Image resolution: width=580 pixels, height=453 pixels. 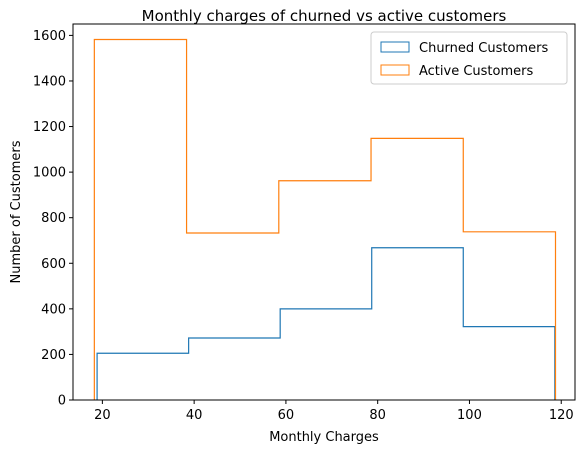 I want to click on y-tick-label-800: 800, so click(x=53, y=218).